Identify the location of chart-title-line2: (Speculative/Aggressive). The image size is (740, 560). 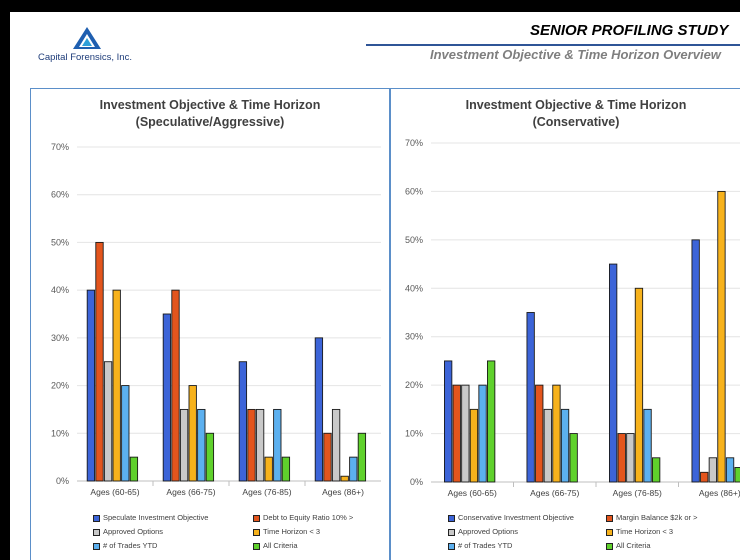
(210, 122).